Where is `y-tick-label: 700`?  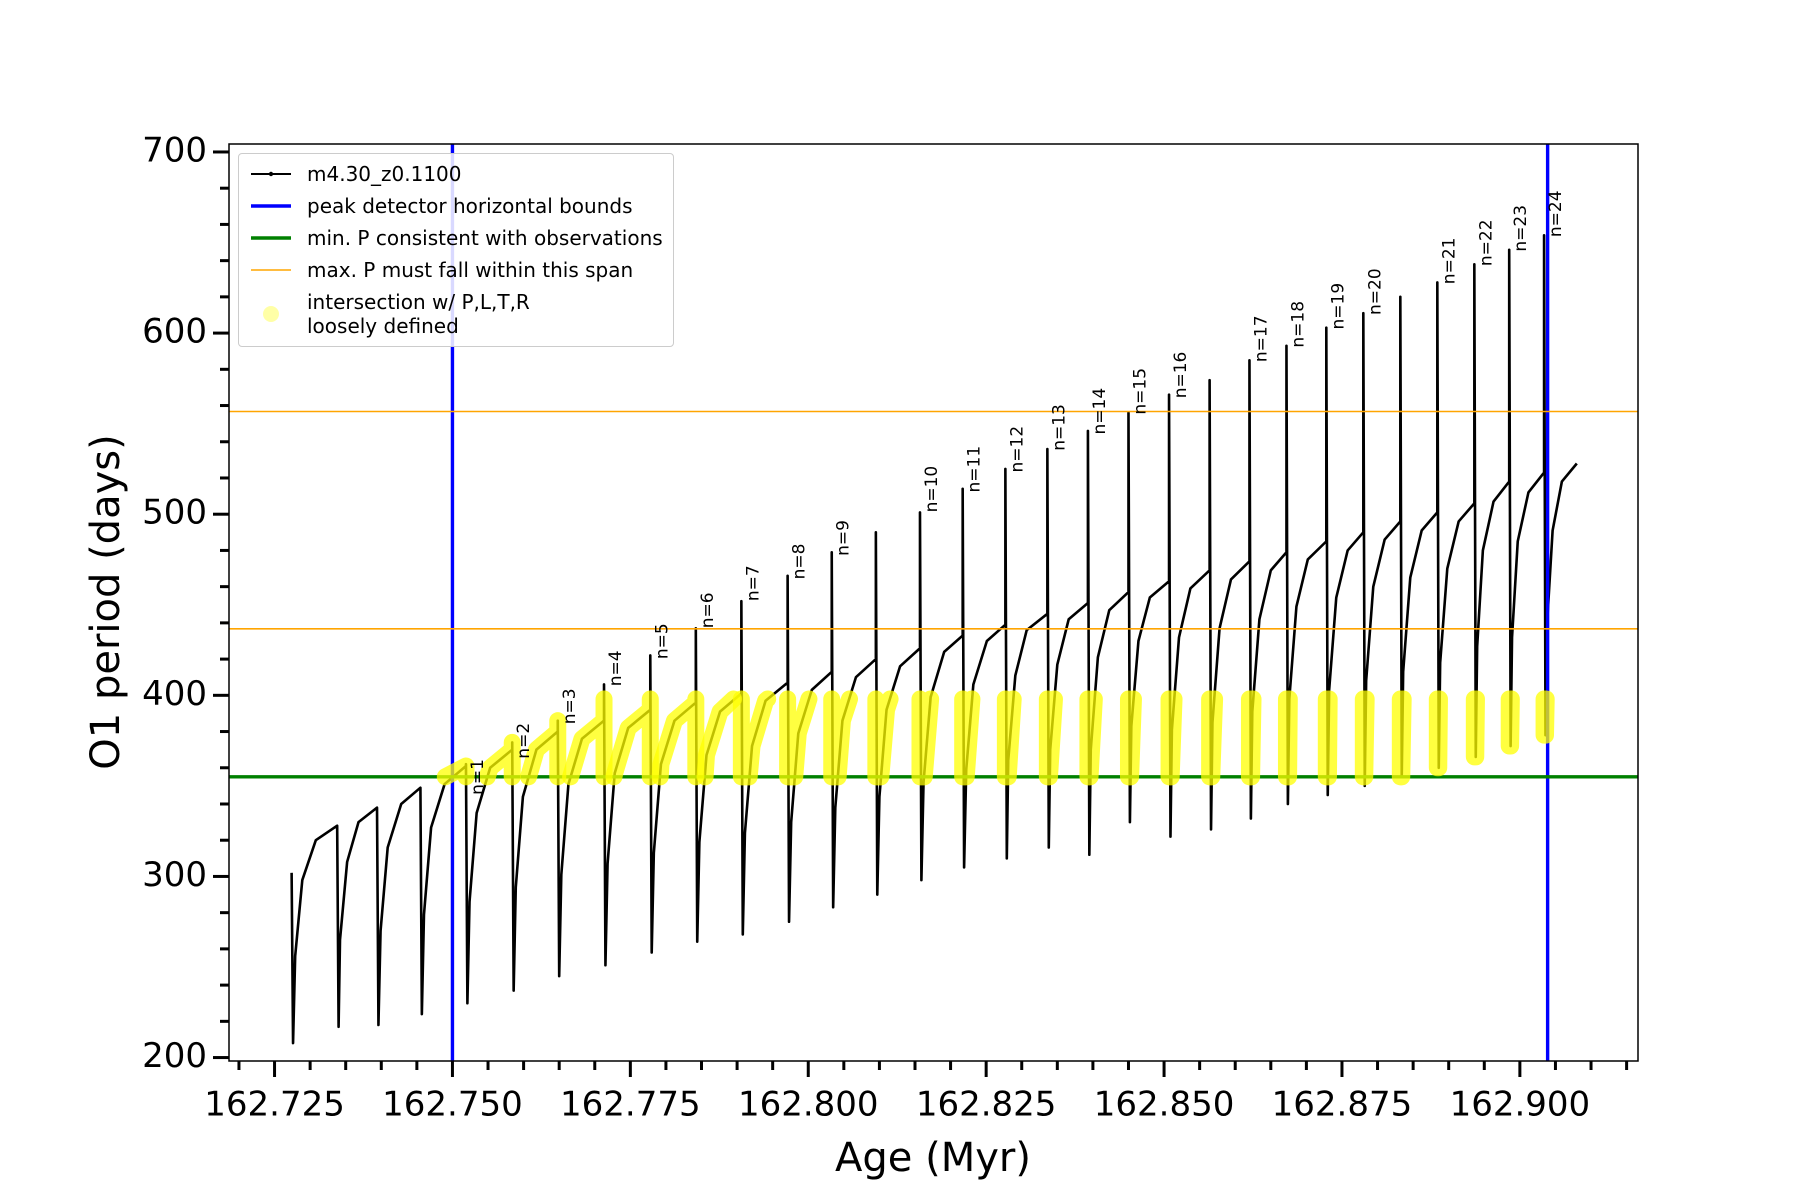 y-tick-label: 700 is located at coordinates (174, 150).